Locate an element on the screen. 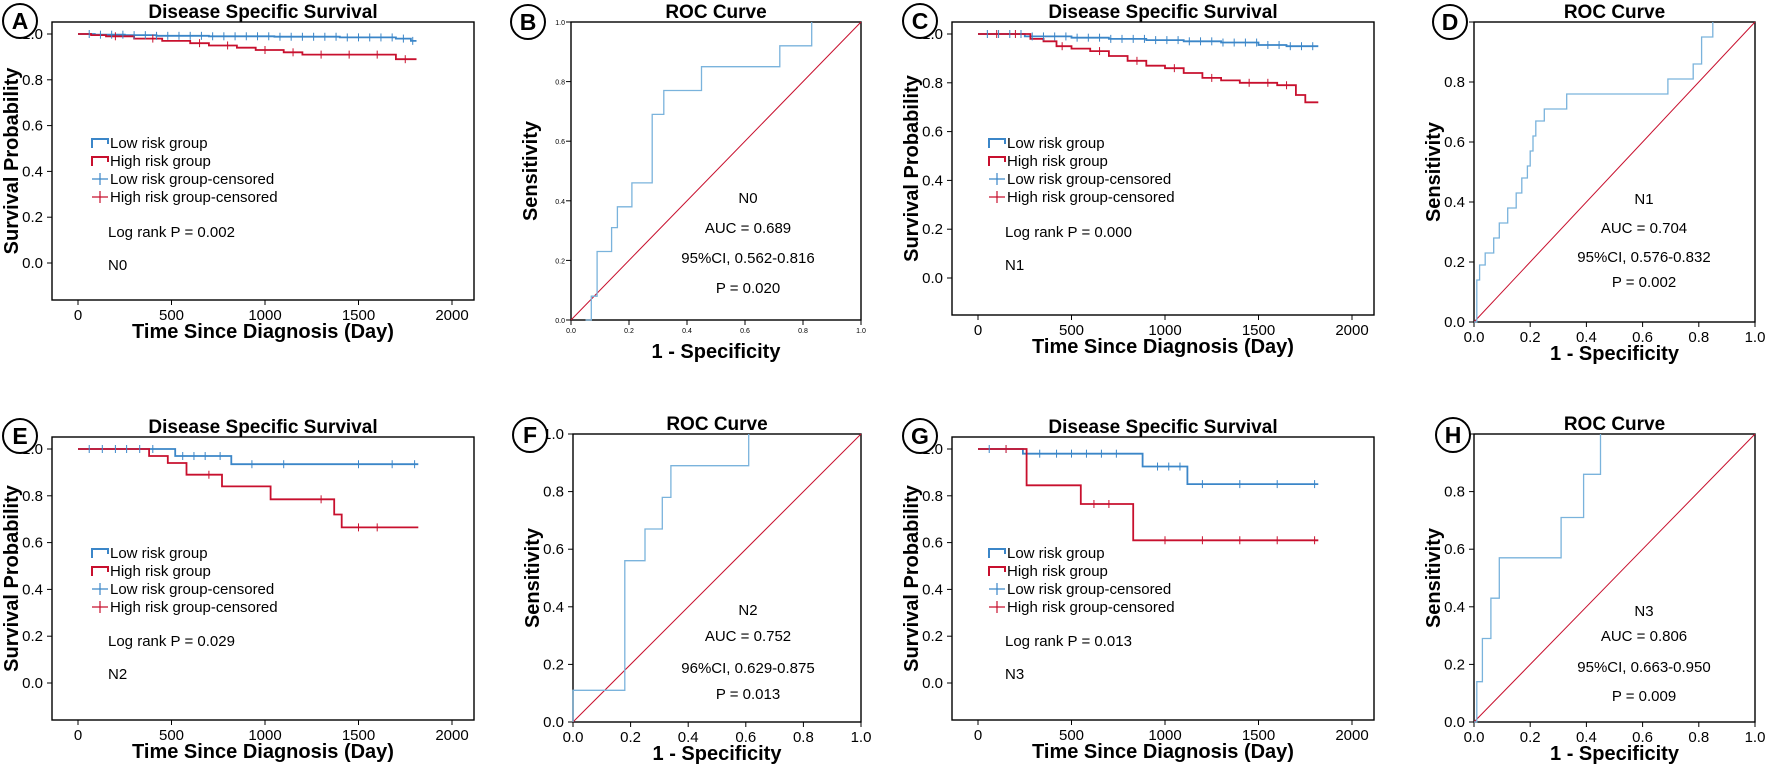 The width and height of the screenshot is (1772, 777). chart-title: Disease Specific Survival is located at coordinates (262, 427).